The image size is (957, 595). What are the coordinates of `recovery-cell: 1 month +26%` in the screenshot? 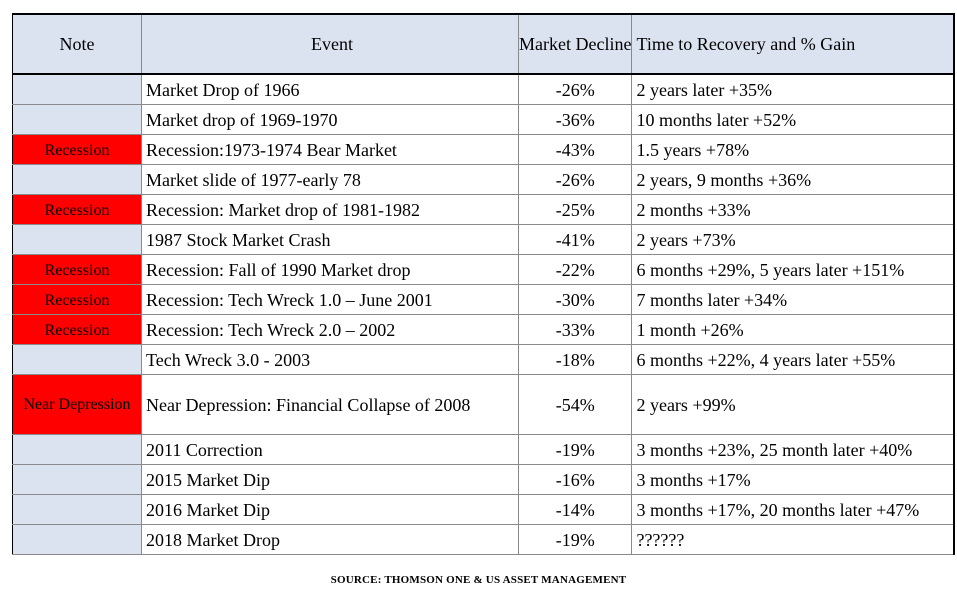 It's located at (793, 329).